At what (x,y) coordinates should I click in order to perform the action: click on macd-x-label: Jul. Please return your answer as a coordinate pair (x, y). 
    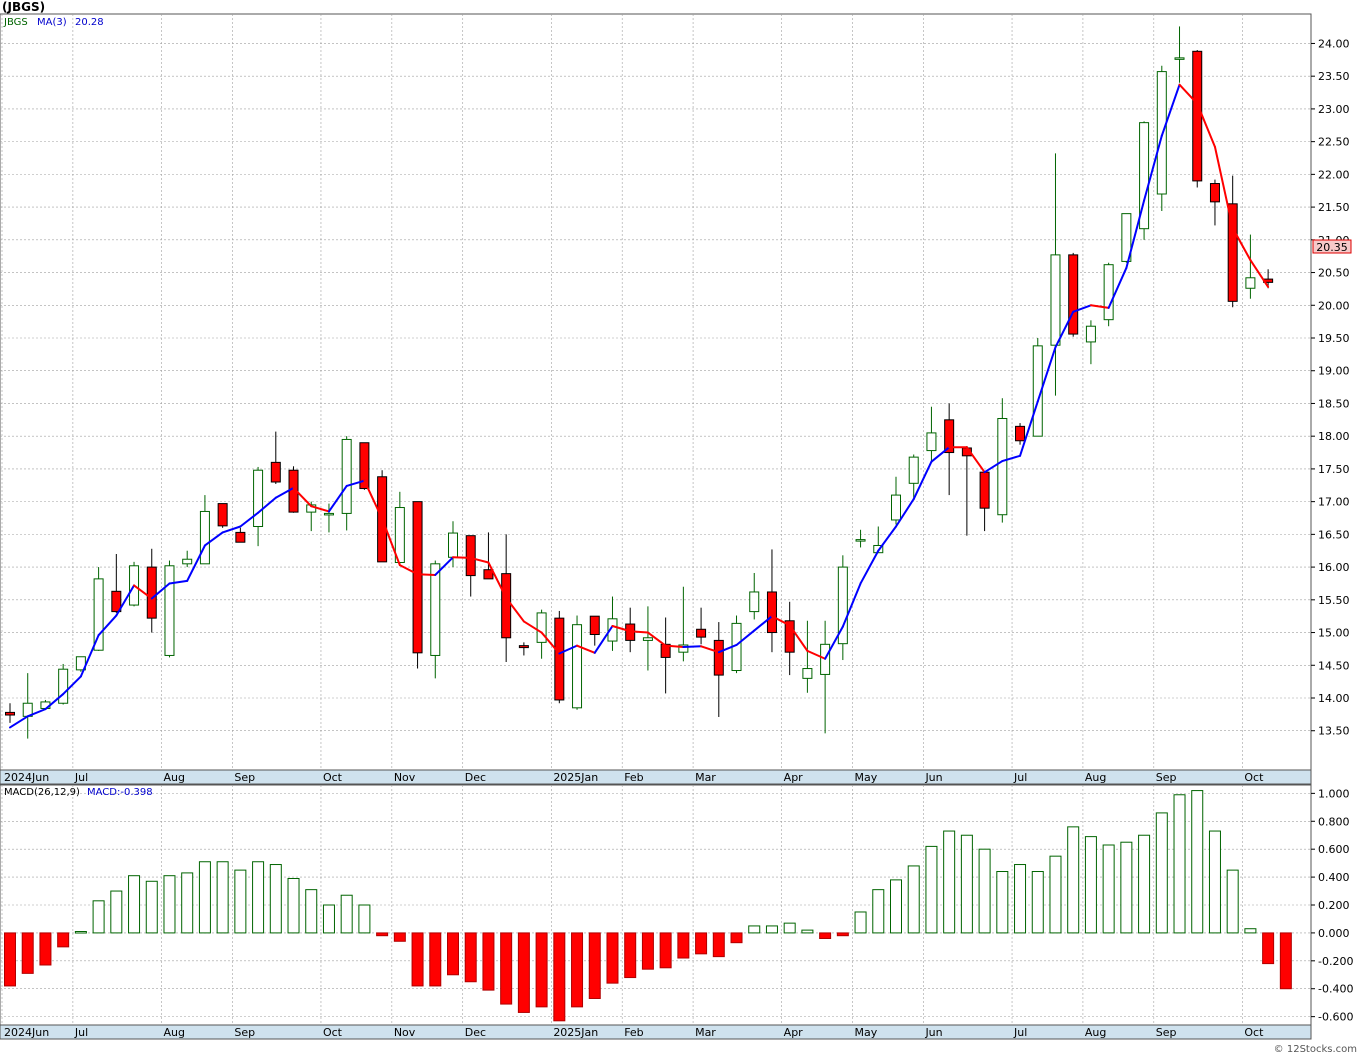
    Looking at the image, I should click on (81, 1032).